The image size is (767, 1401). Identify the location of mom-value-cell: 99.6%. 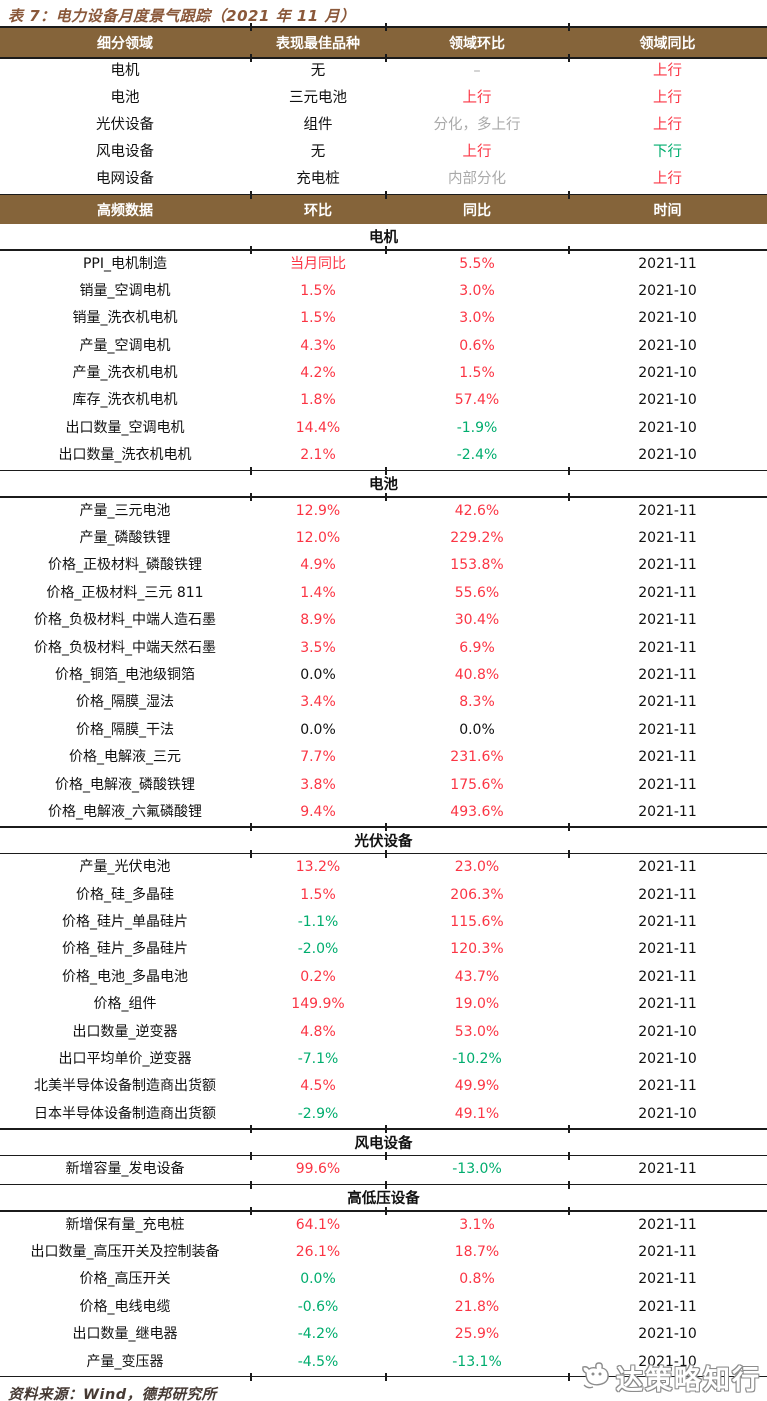
(318, 1169).